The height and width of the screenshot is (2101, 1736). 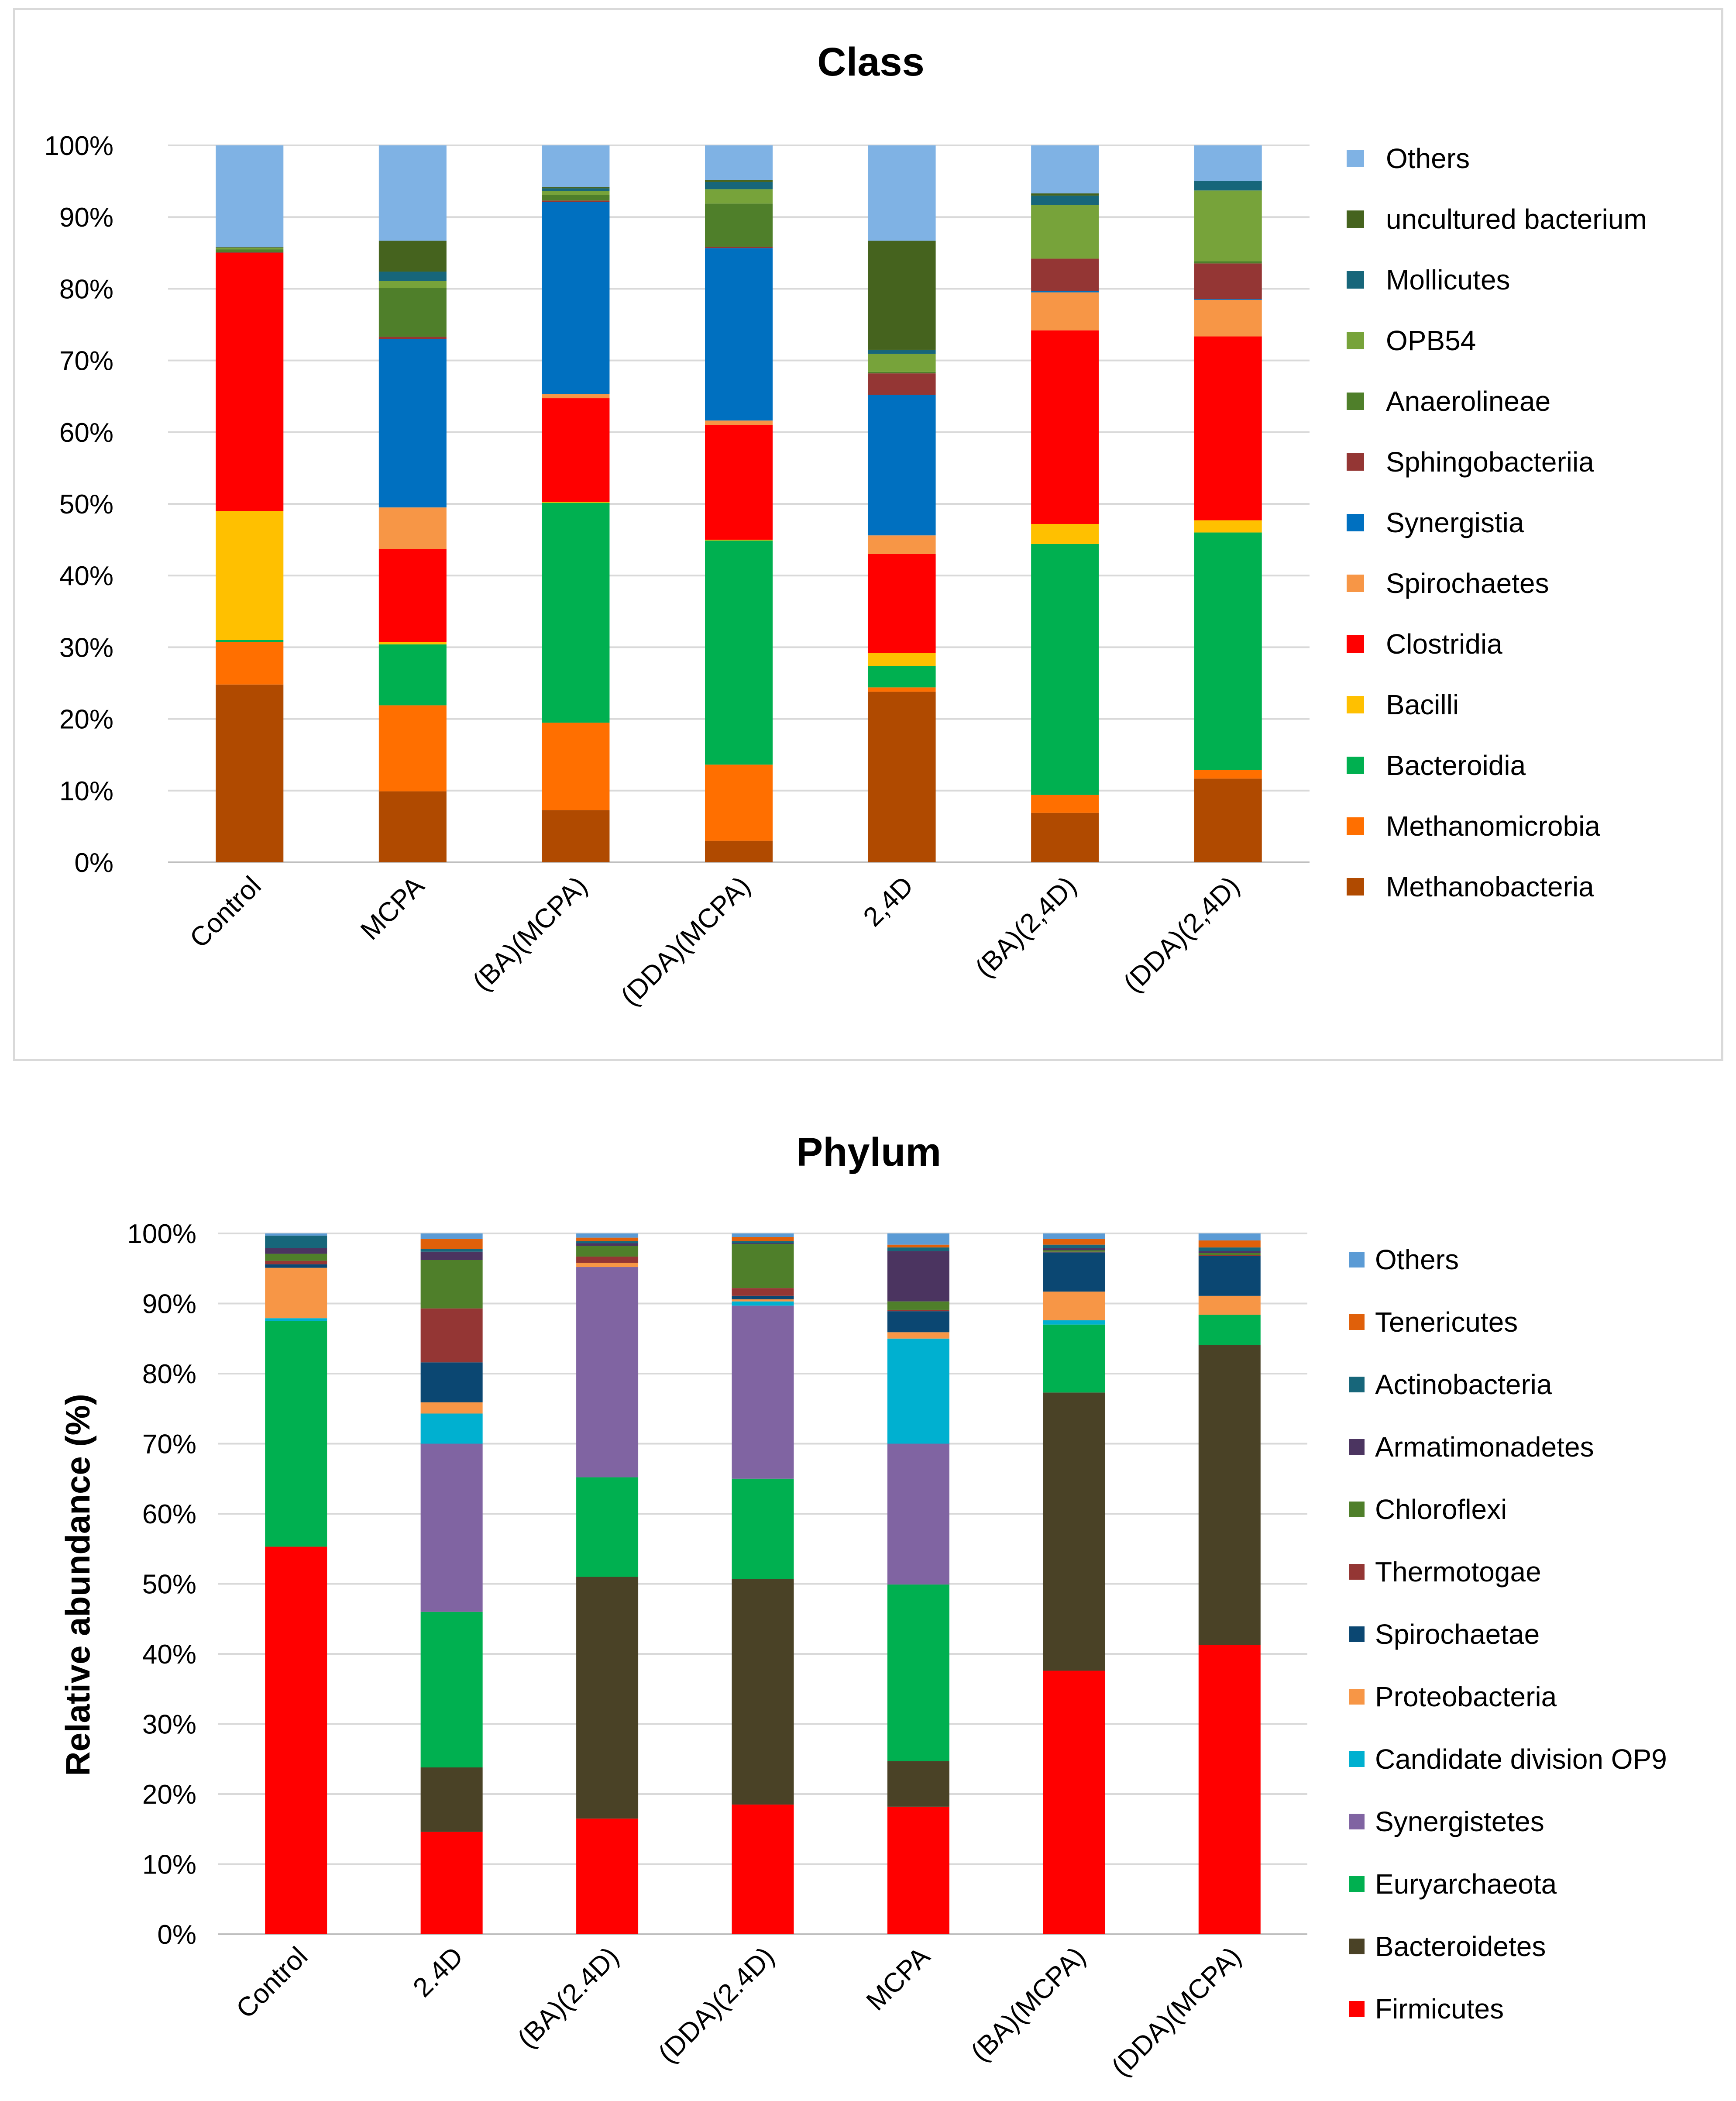 What do you see at coordinates (225, 912) in the screenshot?
I see `class-category-label: Control` at bounding box center [225, 912].